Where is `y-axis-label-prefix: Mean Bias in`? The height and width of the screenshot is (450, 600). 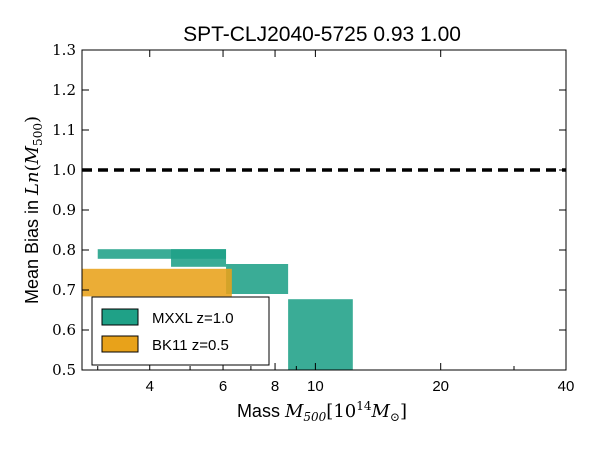 y-axis-label-prefix: Mean Bias in is located at coordinates (32, 249).